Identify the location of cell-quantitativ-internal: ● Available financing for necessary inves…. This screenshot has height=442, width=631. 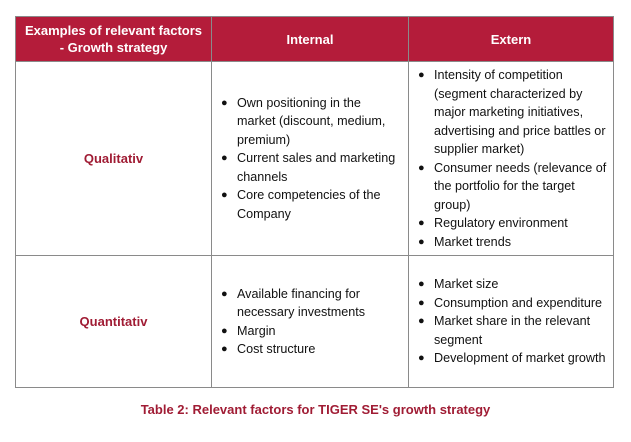
(310, 321).